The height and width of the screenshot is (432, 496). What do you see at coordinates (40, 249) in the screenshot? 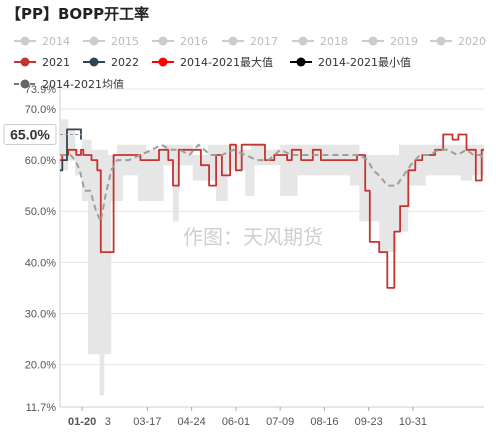
I see `y-axis: 73.9% 70.0% 60.0% 50.0% 40.0% 30.0% 20.0% 11.7%` at bounding box center [40, 249].